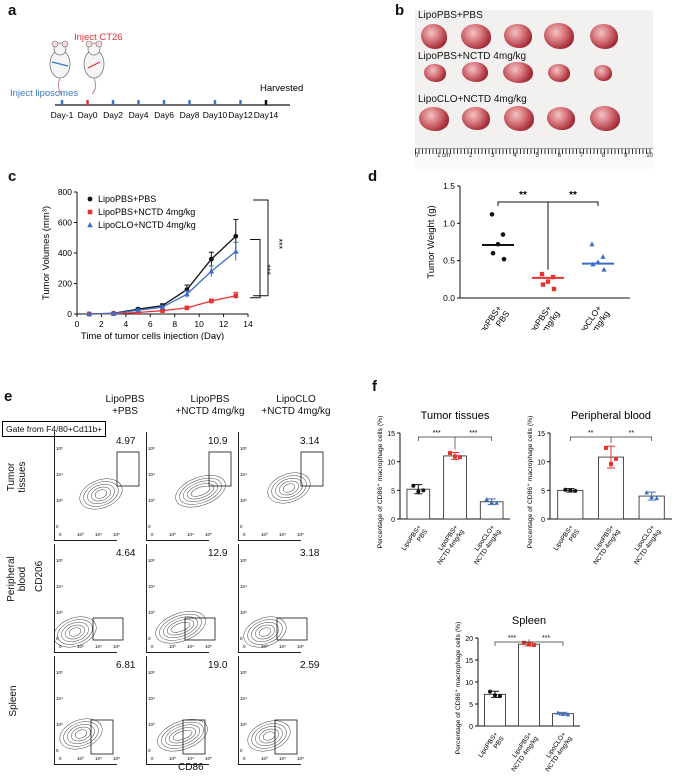 The height and width of the screenshot is (776, 685). I want to click on legend-label: LipoCLO+NCTD 4mg/kg, so click(147, 225).